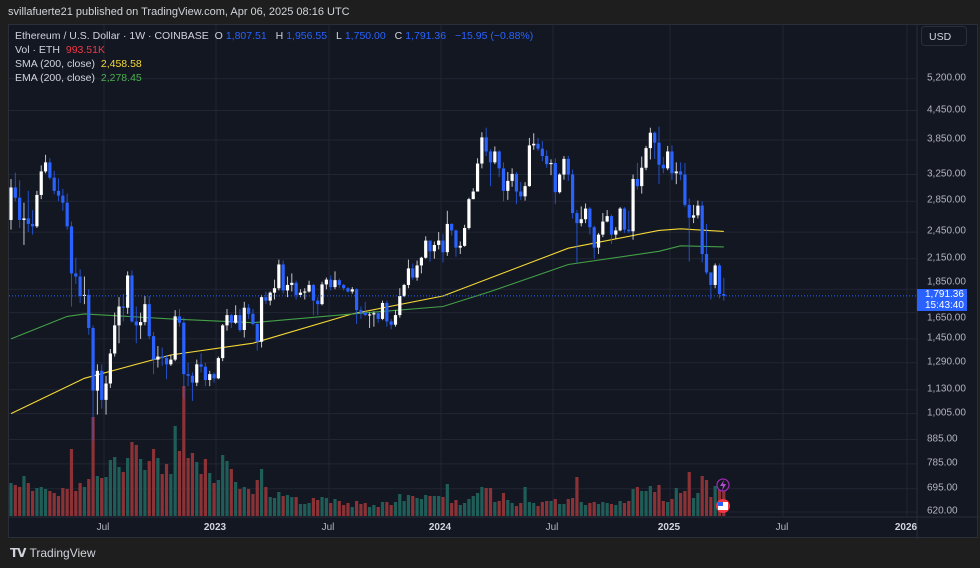 This screenshot has width=980, height=568. What do you see at coordinates (942, 463) in the screenshot?
I see `price-tick-label: 785.00` at bounding box center [942, 463].